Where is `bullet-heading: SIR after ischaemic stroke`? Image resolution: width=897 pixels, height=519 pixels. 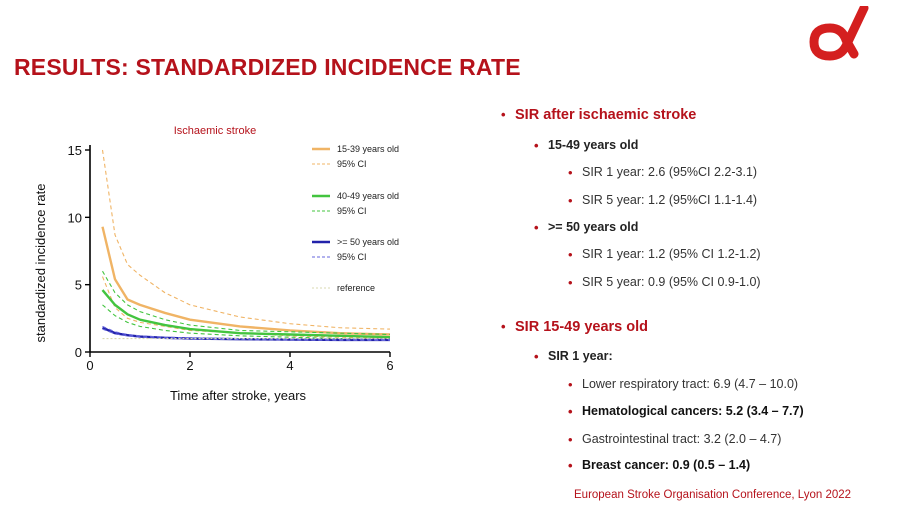 bullet-heading: SIR after ischaemic stroke is located at coordinates (606, 115).